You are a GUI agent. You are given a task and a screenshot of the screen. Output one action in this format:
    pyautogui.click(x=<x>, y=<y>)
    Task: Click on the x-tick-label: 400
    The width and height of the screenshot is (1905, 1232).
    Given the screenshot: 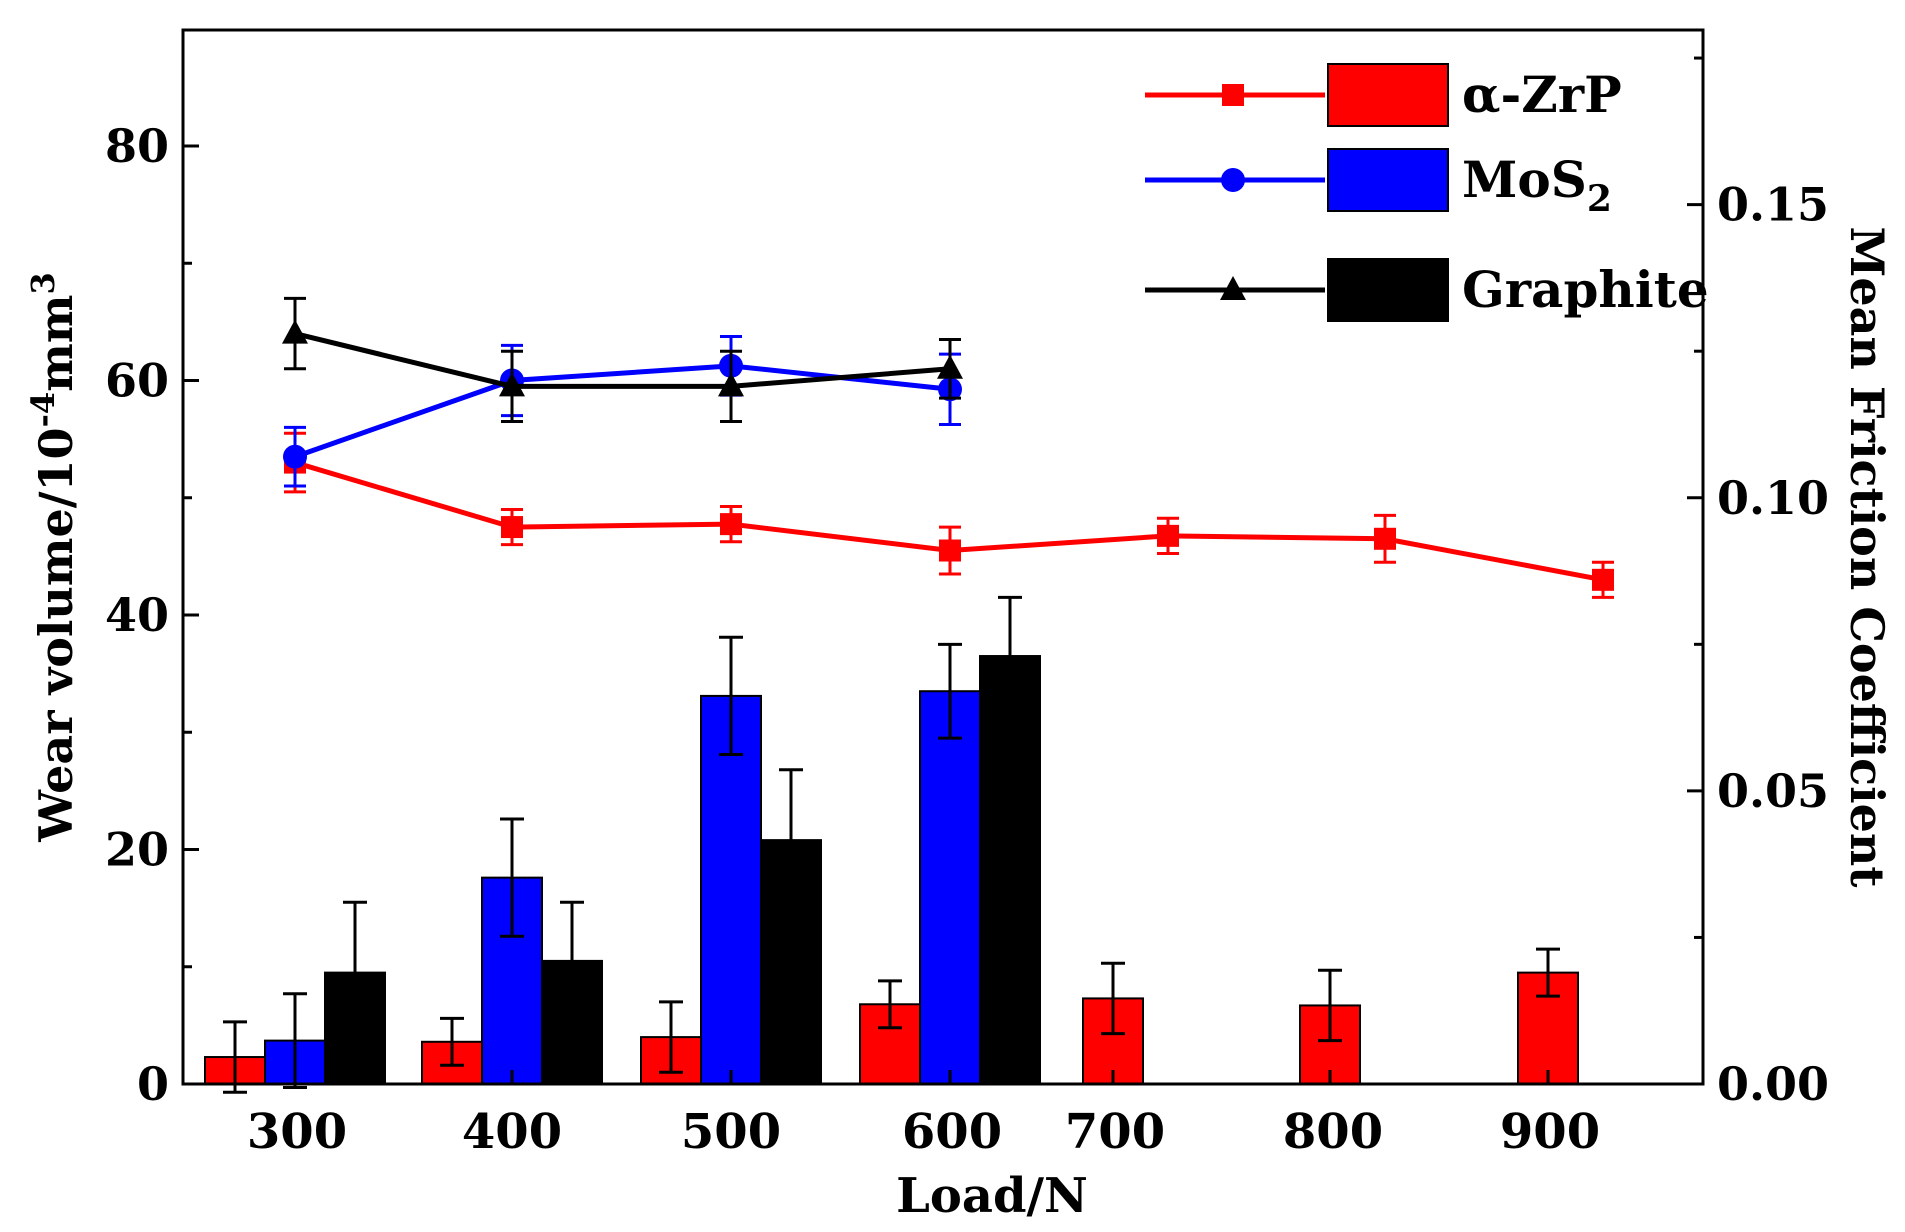 What is the action you would take?
    pyautogui.click(x=512, y=1132)
    